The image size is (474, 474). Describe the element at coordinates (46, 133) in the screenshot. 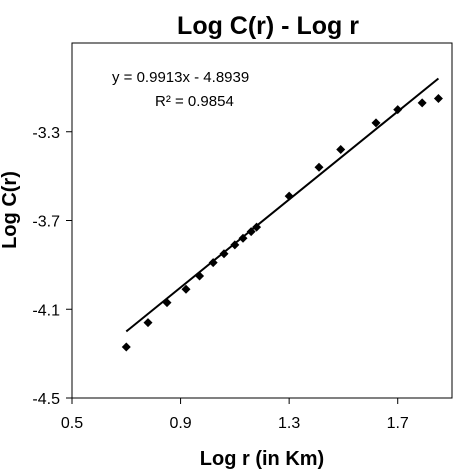

I see `y-tick-label: -3.3` at that location.